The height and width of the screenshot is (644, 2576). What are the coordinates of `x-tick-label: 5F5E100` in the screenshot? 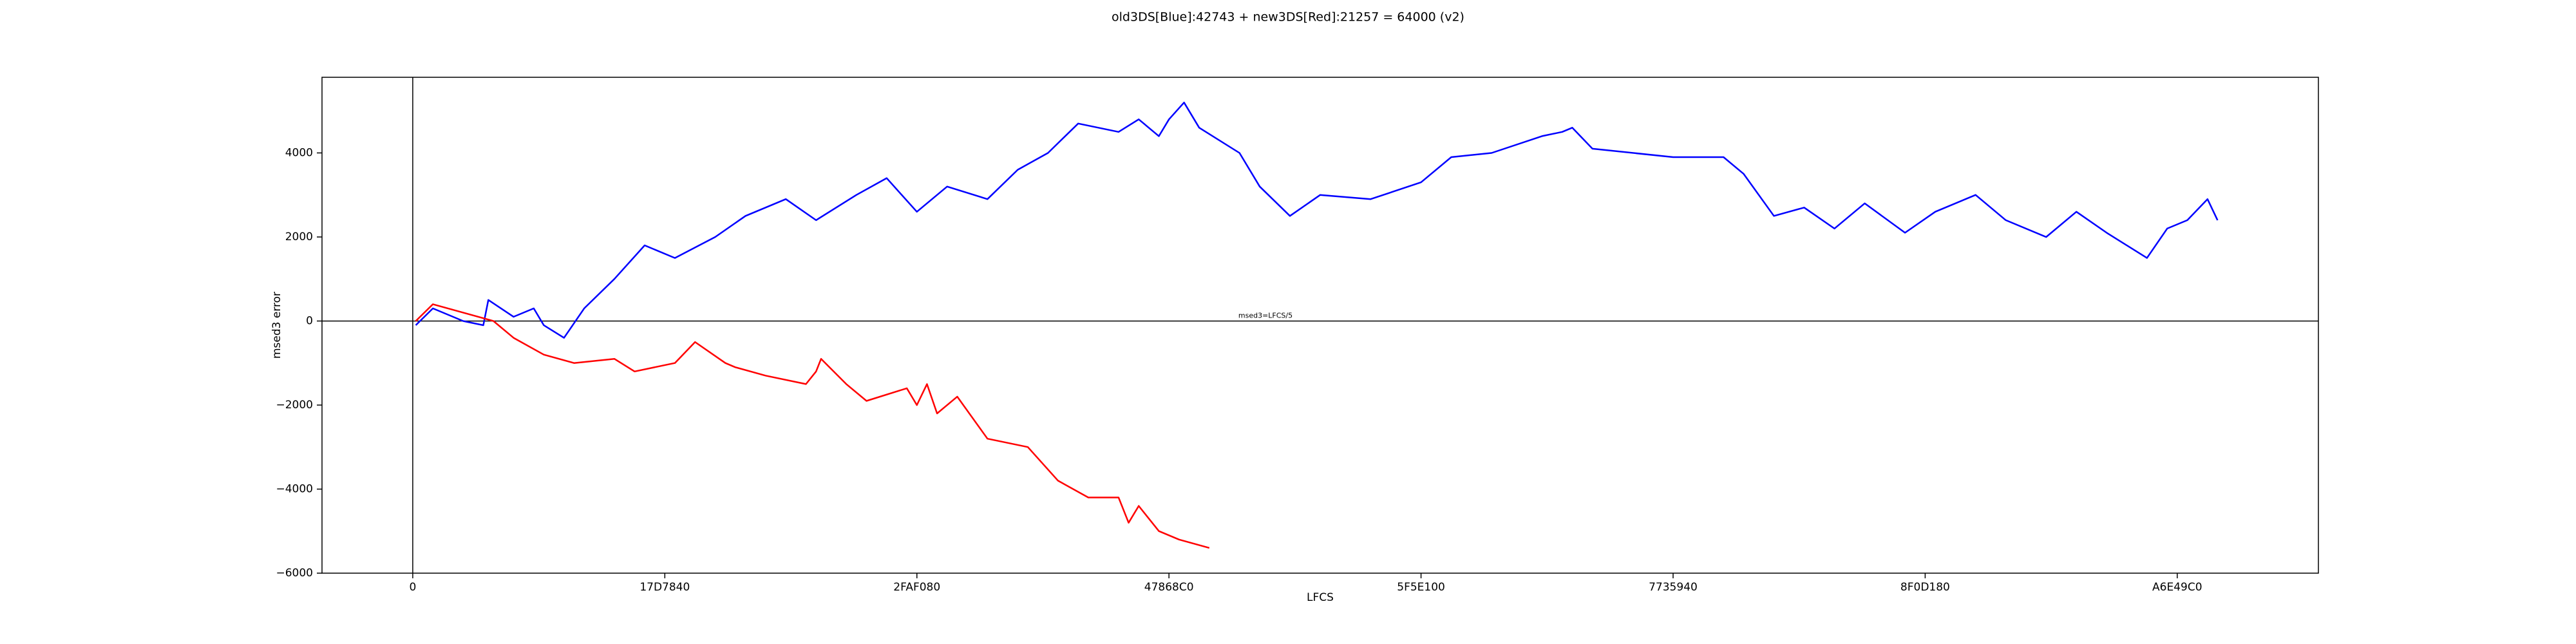 It's located at (1421, 587).